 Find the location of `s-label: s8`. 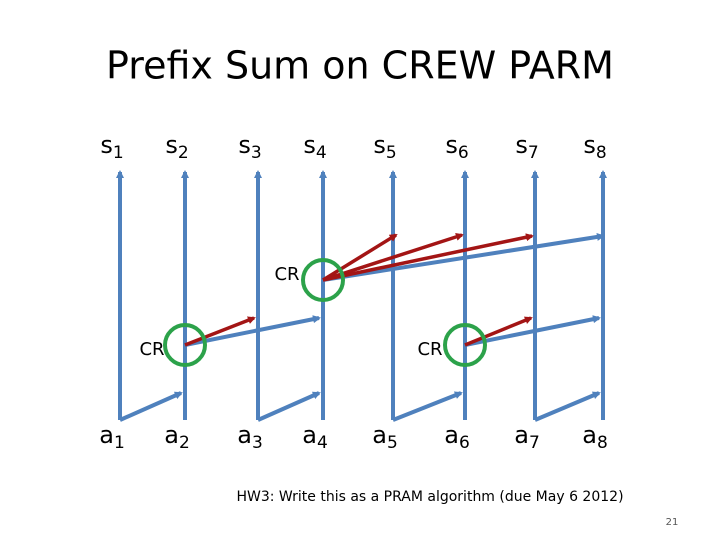

s-label: s8 is located at coordinates (594, 147).